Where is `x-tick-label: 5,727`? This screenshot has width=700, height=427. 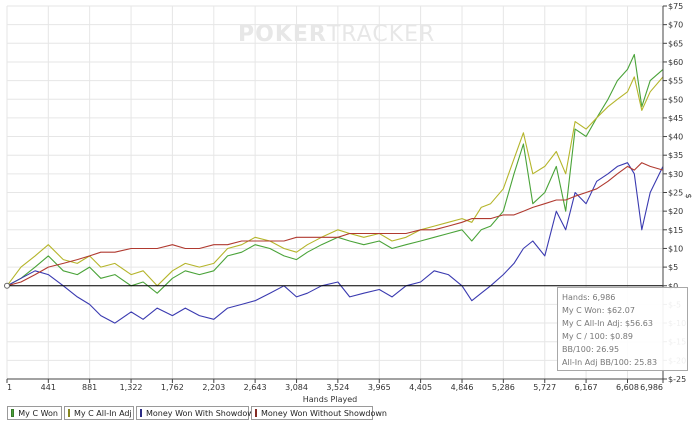
x-tick-label: 5,727 is located at coordinates (544, 387).